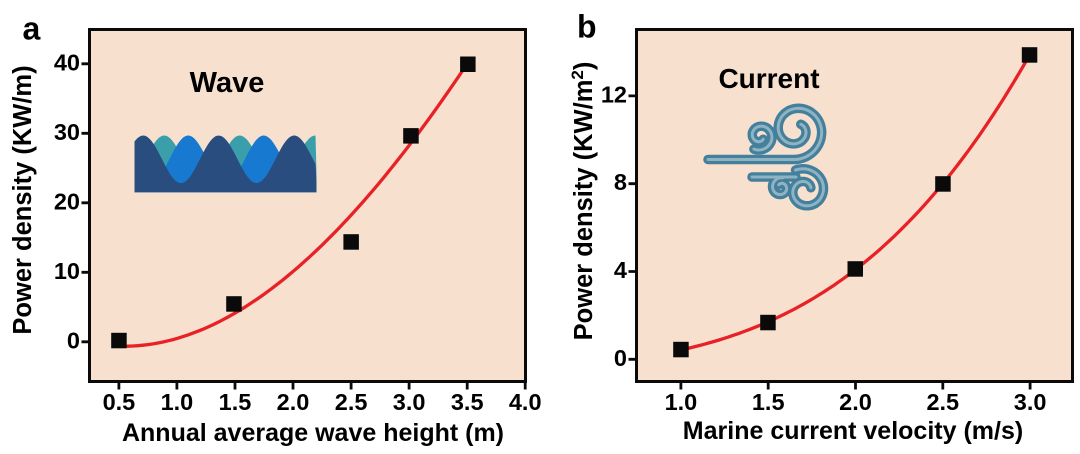 This screenshot has height=454, width=1080. I want to click on svg-text: Annual average wave height (m), so click(313, 433).